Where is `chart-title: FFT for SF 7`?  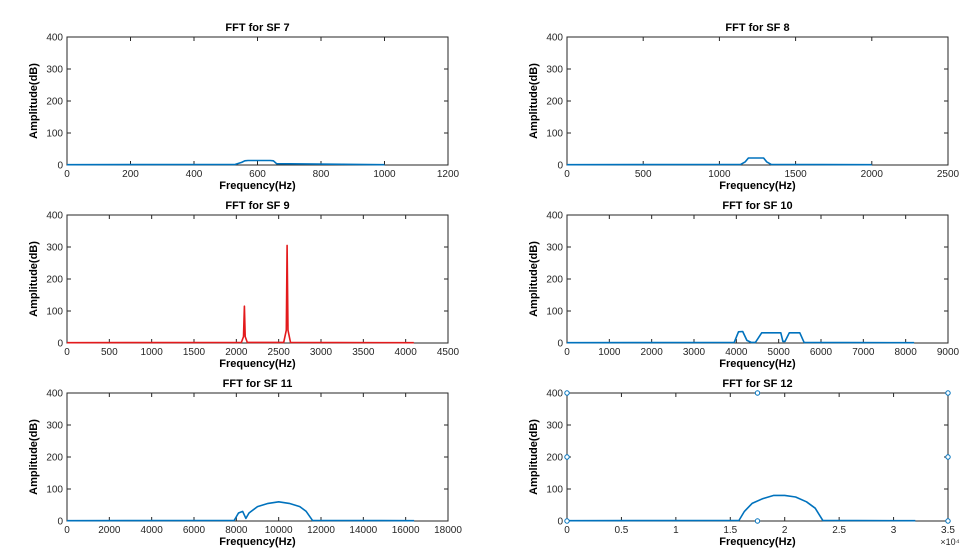 chart-title: FFT for SF 7 is located at coordinates (257, 28).